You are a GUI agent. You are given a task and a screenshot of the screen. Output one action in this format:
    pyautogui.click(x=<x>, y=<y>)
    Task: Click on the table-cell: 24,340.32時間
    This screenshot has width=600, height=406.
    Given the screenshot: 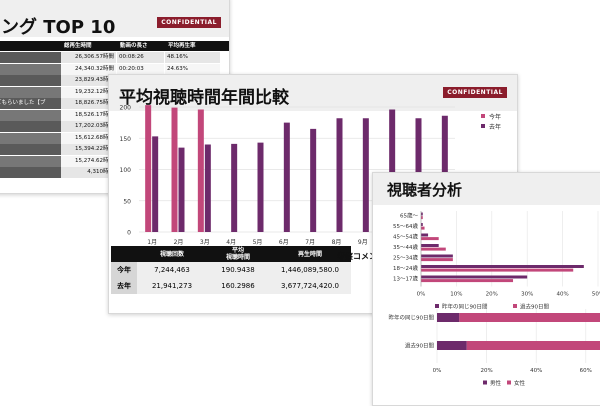 What is the action you would take?
    pyautogui.click(x=88, y=69)
    